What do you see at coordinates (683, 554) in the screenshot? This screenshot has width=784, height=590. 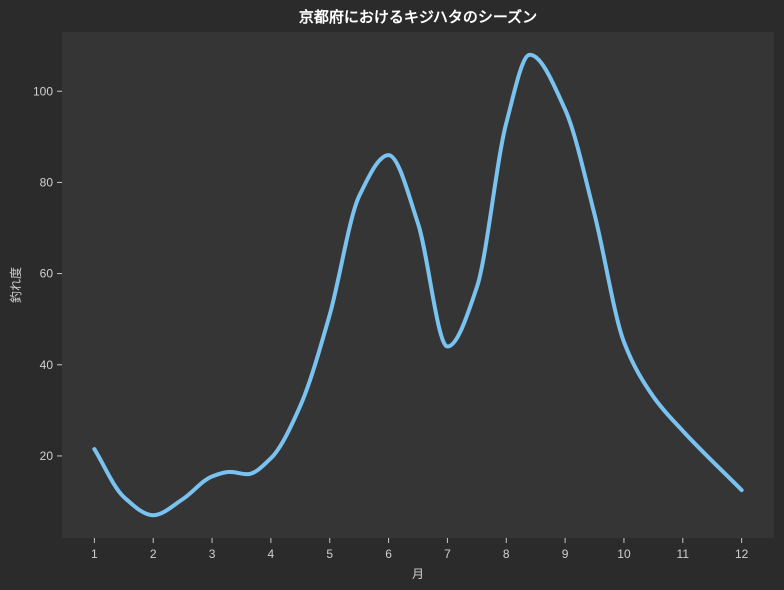 I see `x-tick-label: 11` at bounding box center [683, 554].